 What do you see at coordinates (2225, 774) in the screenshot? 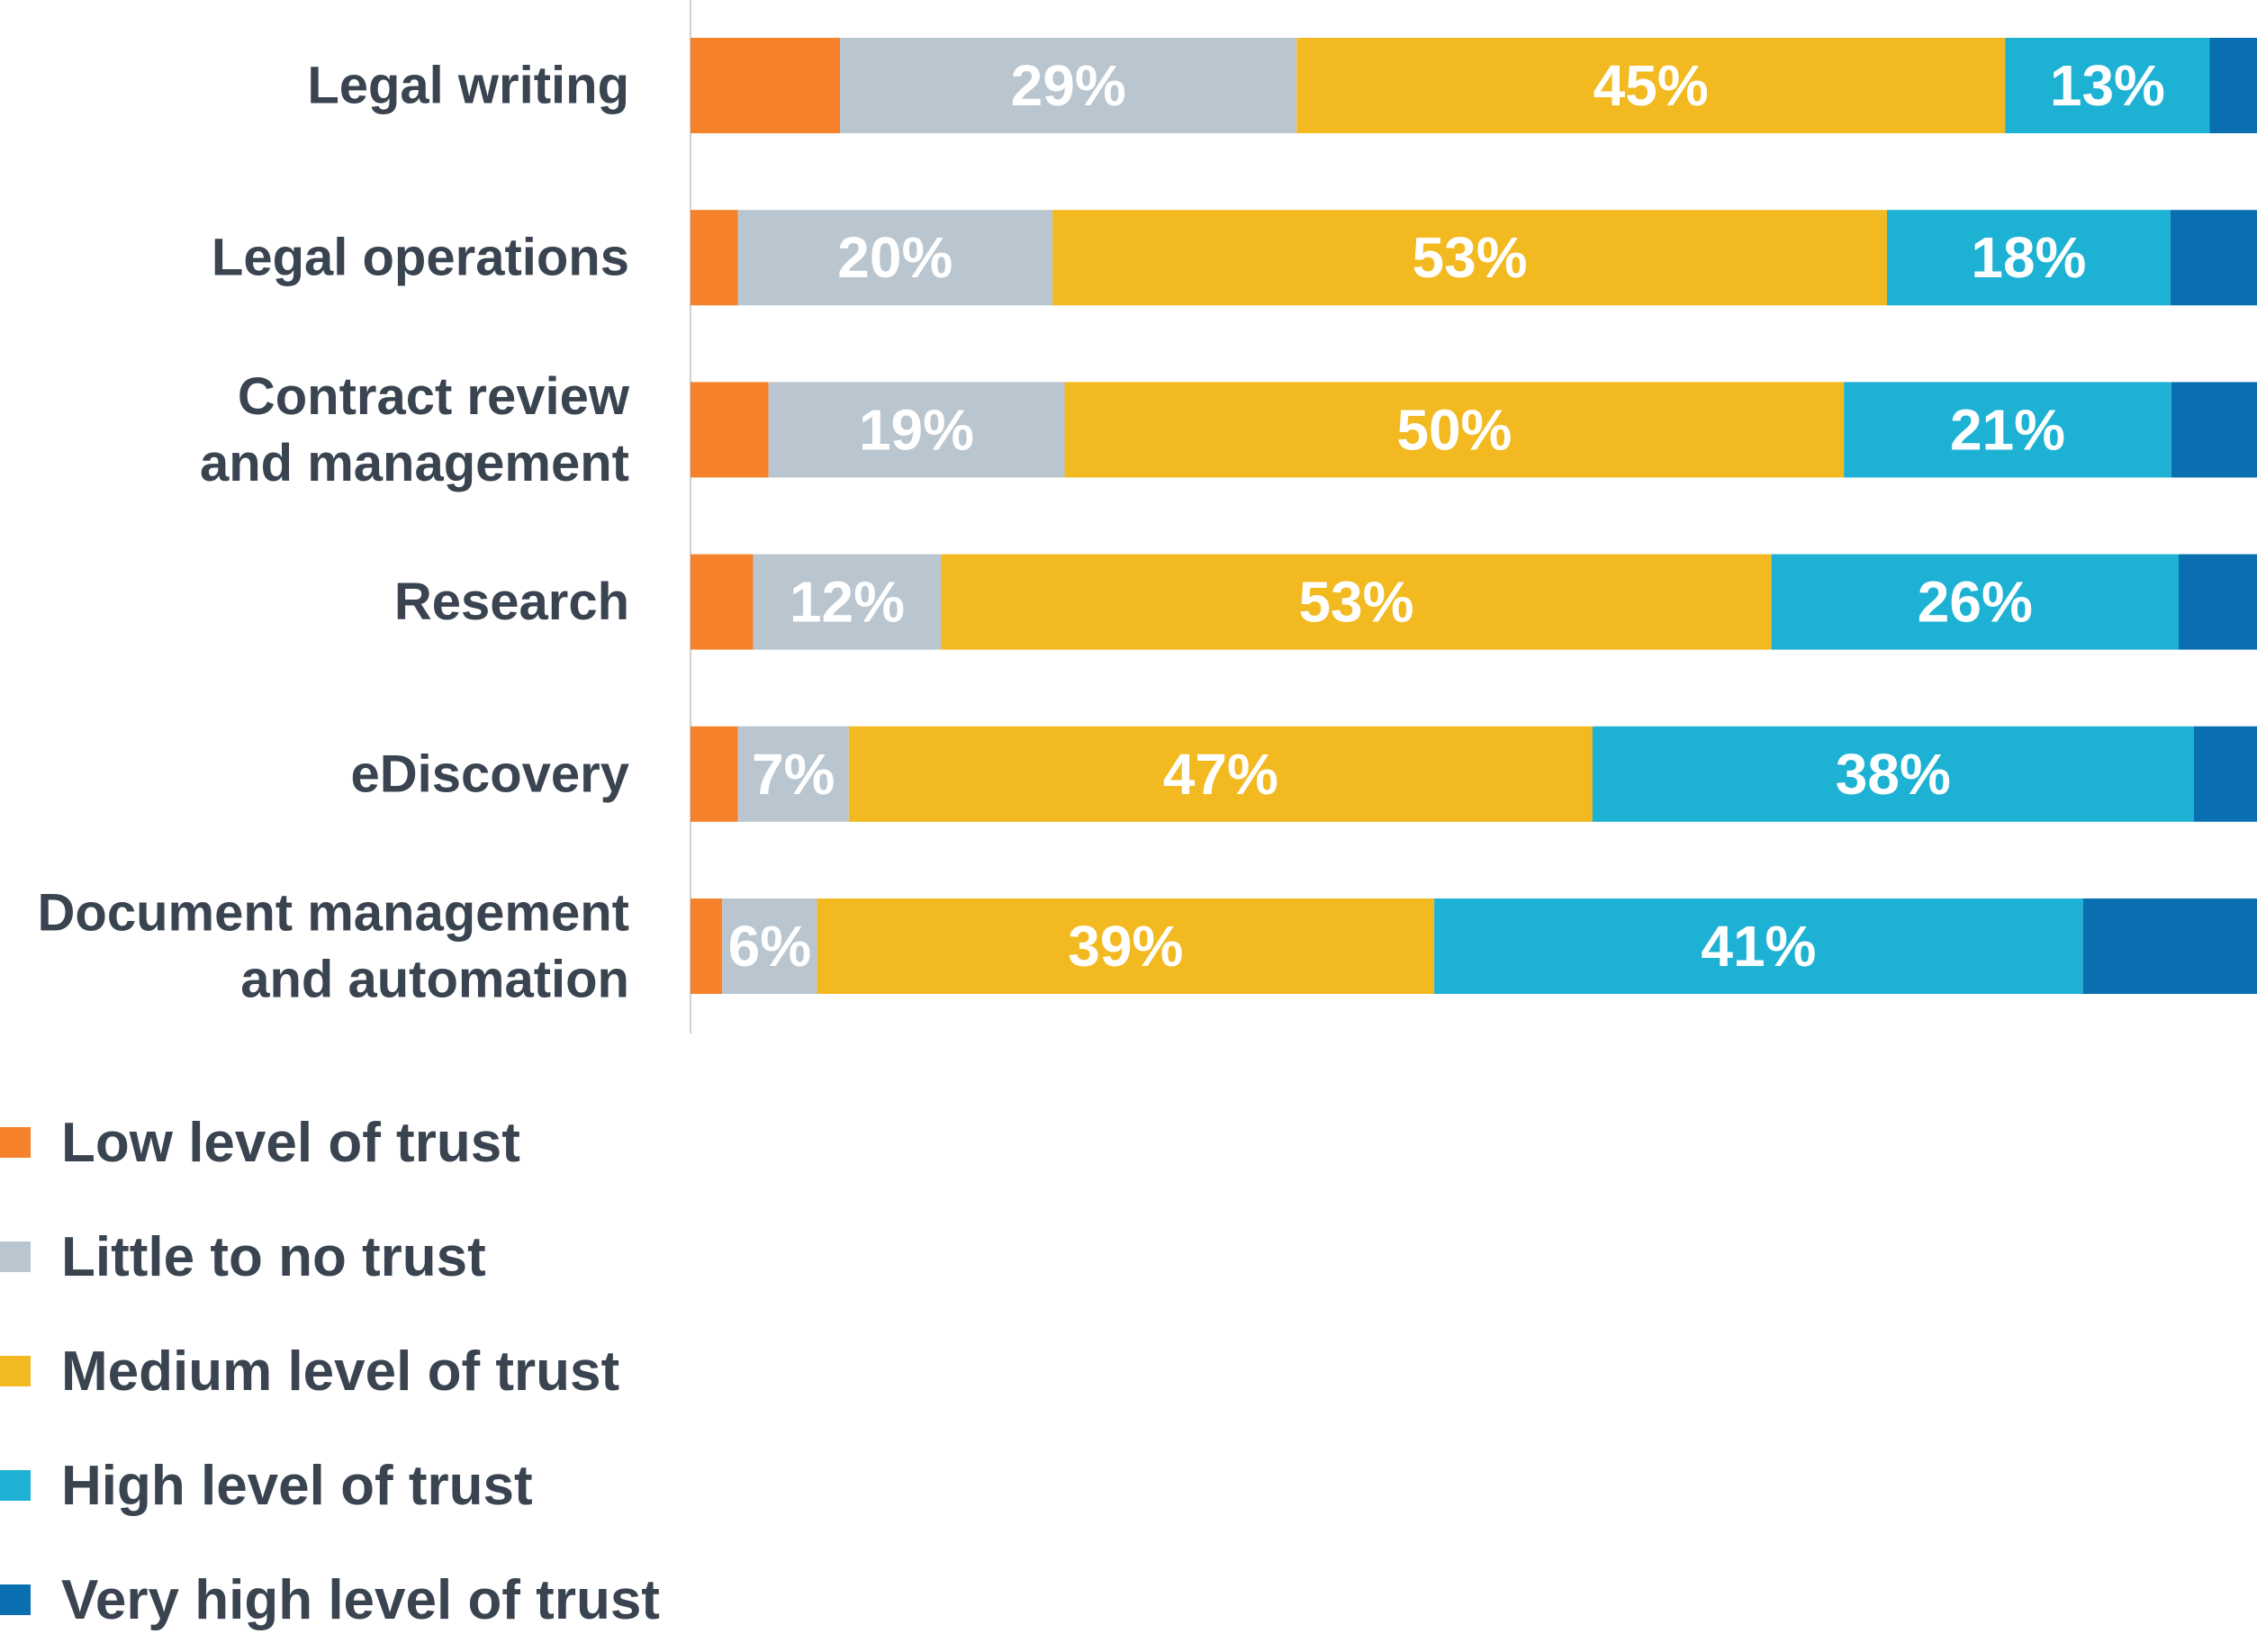
I see `bar-segment-ediscovery-very-high-level-of-trust` at bounding box center [2225, 774].